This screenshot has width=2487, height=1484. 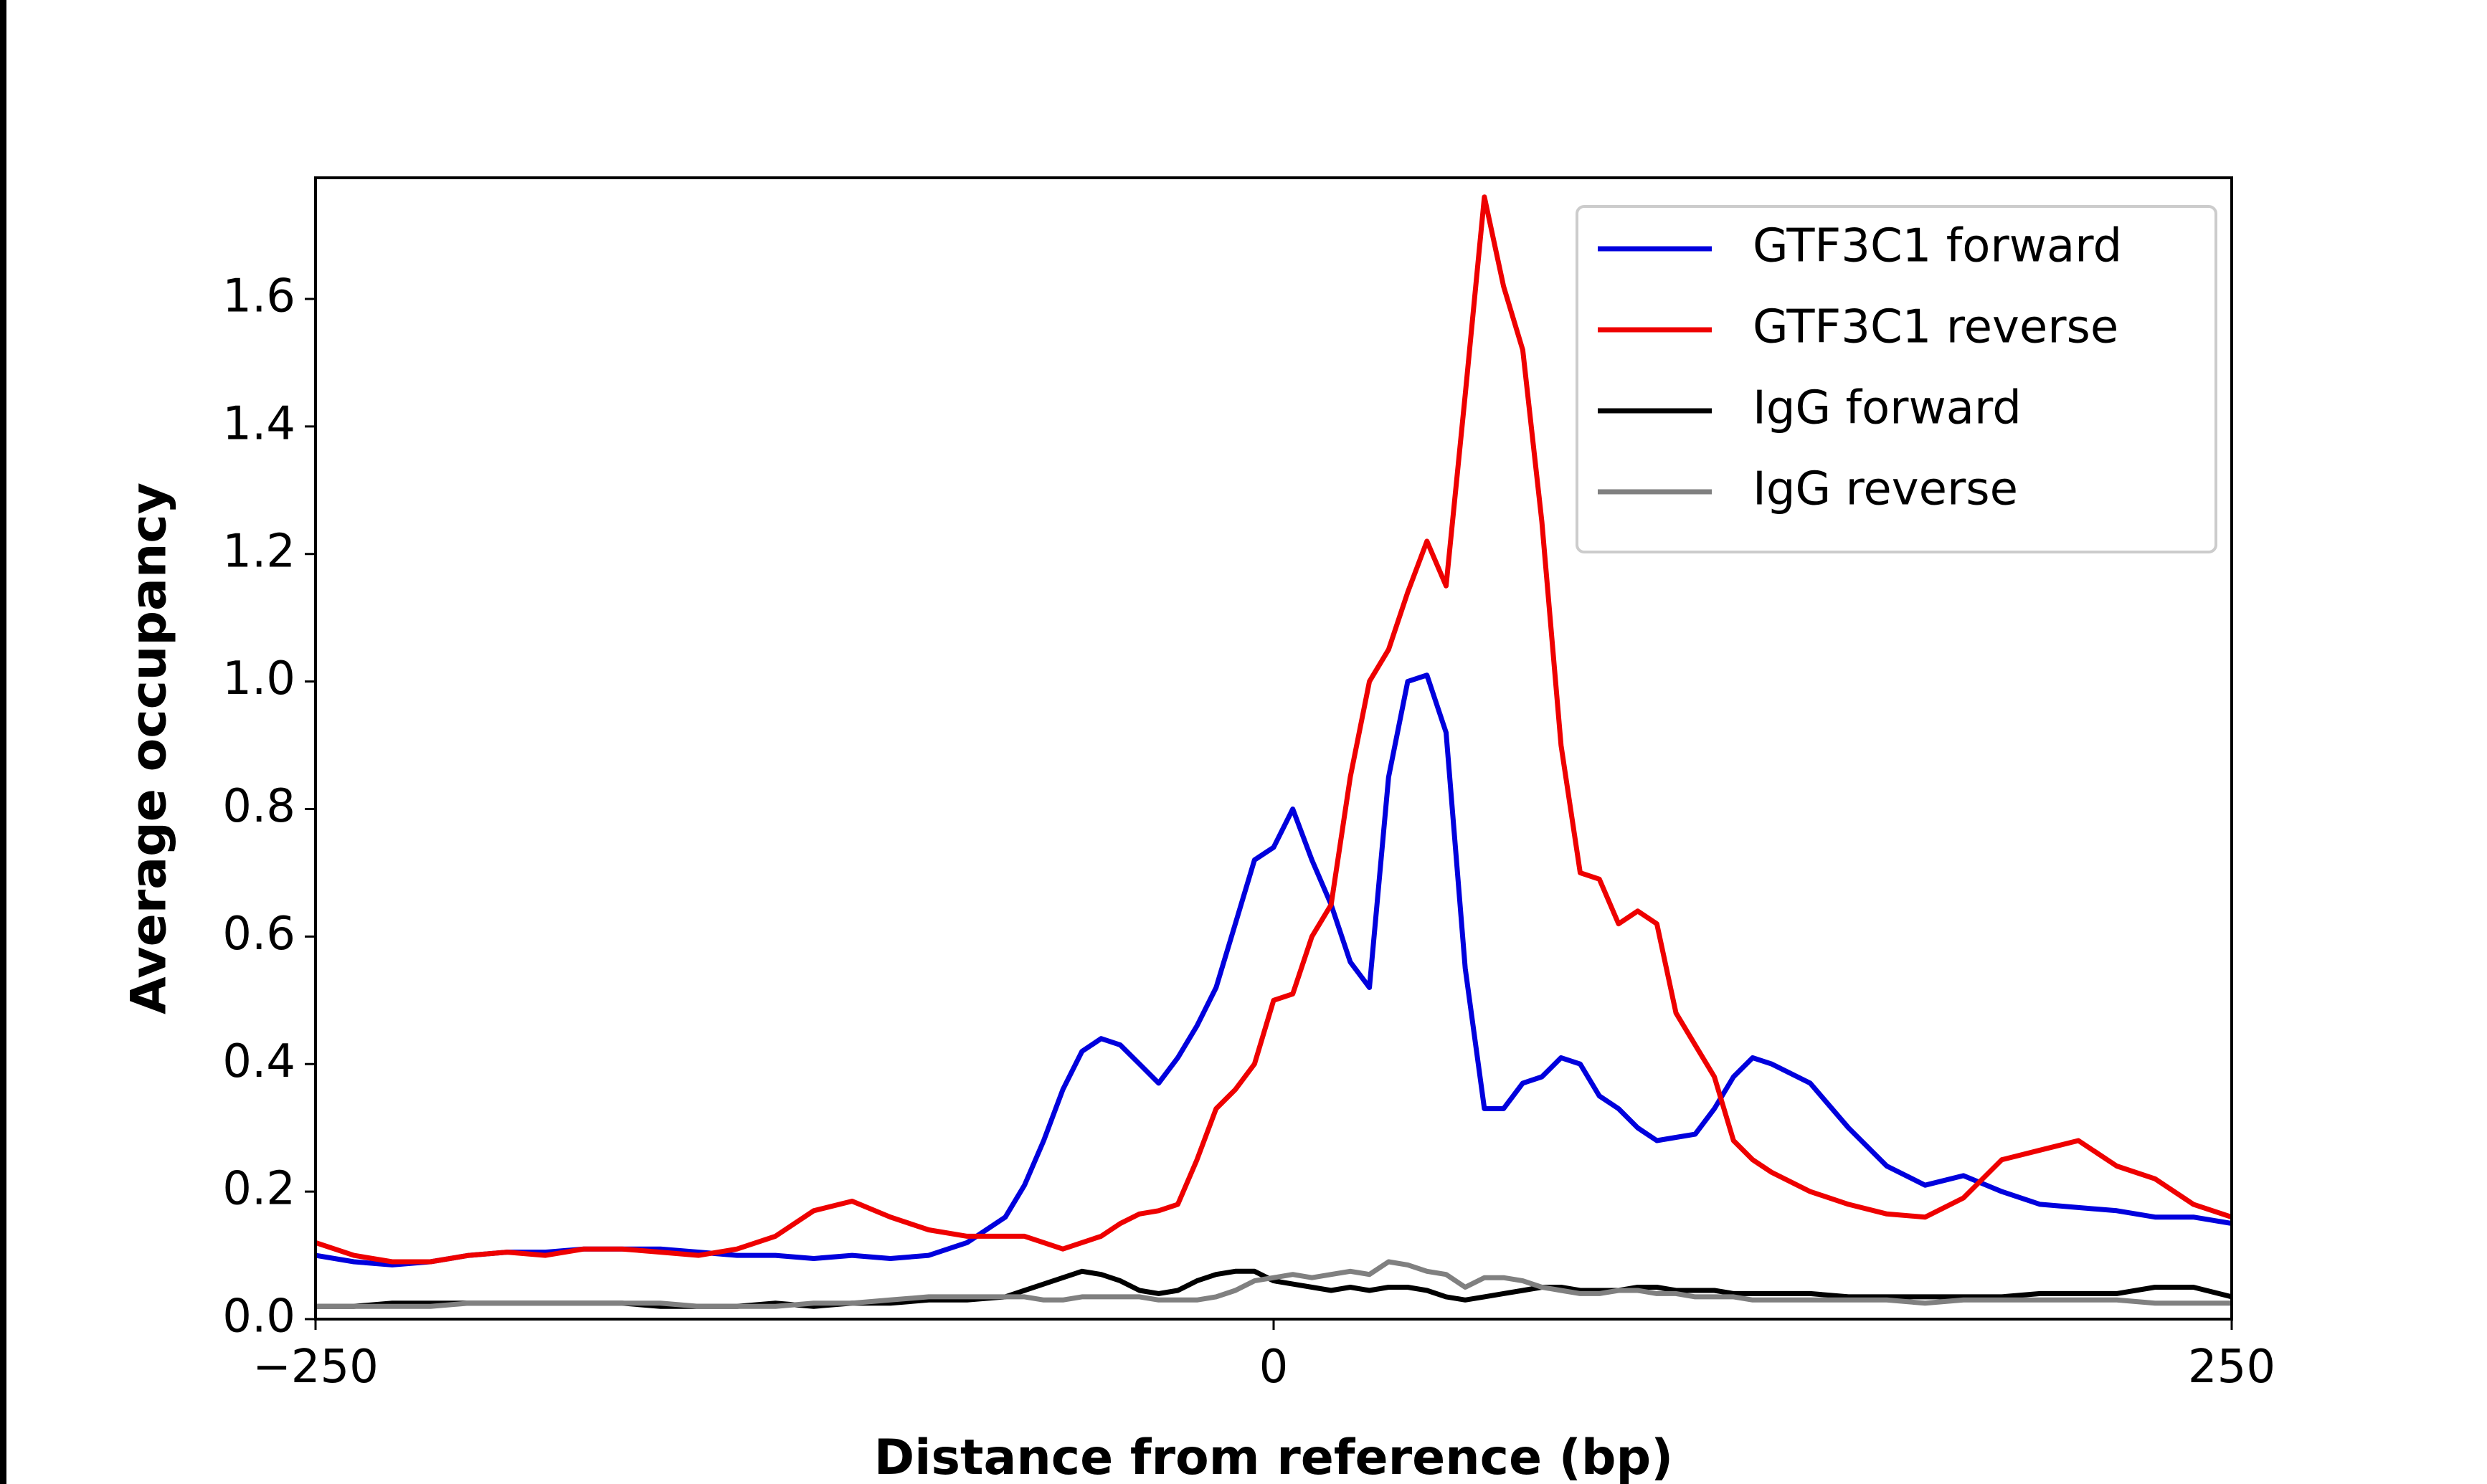 What do you see at coordinates (1896, 379) in the screenshot?
I see `legend-box` at bounding box center [1896, 379].